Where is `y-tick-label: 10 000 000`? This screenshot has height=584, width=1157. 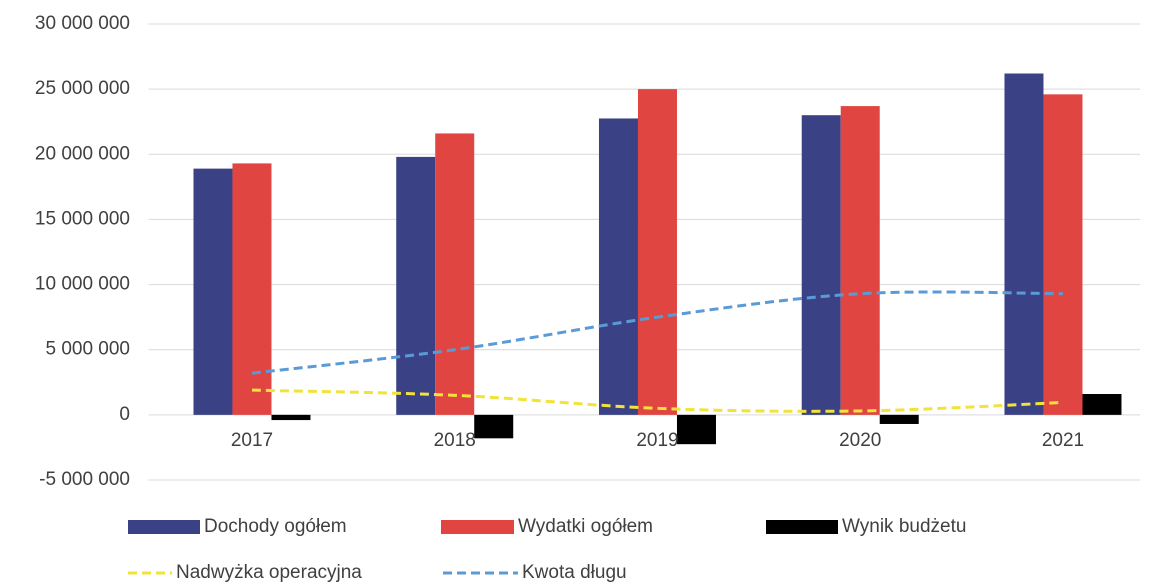
y-tick-label: 10 000 000 is located at coordinates (82, 284).